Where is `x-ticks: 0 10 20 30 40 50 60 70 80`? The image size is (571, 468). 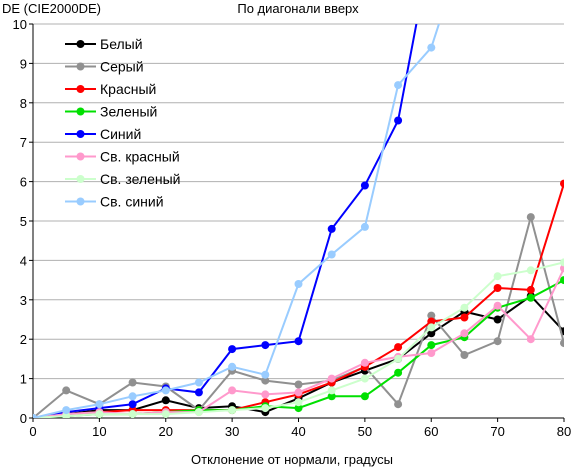
x-ticks: 0 10 20 30 40 50 60 70 80 is located at coordinates (300, 428).